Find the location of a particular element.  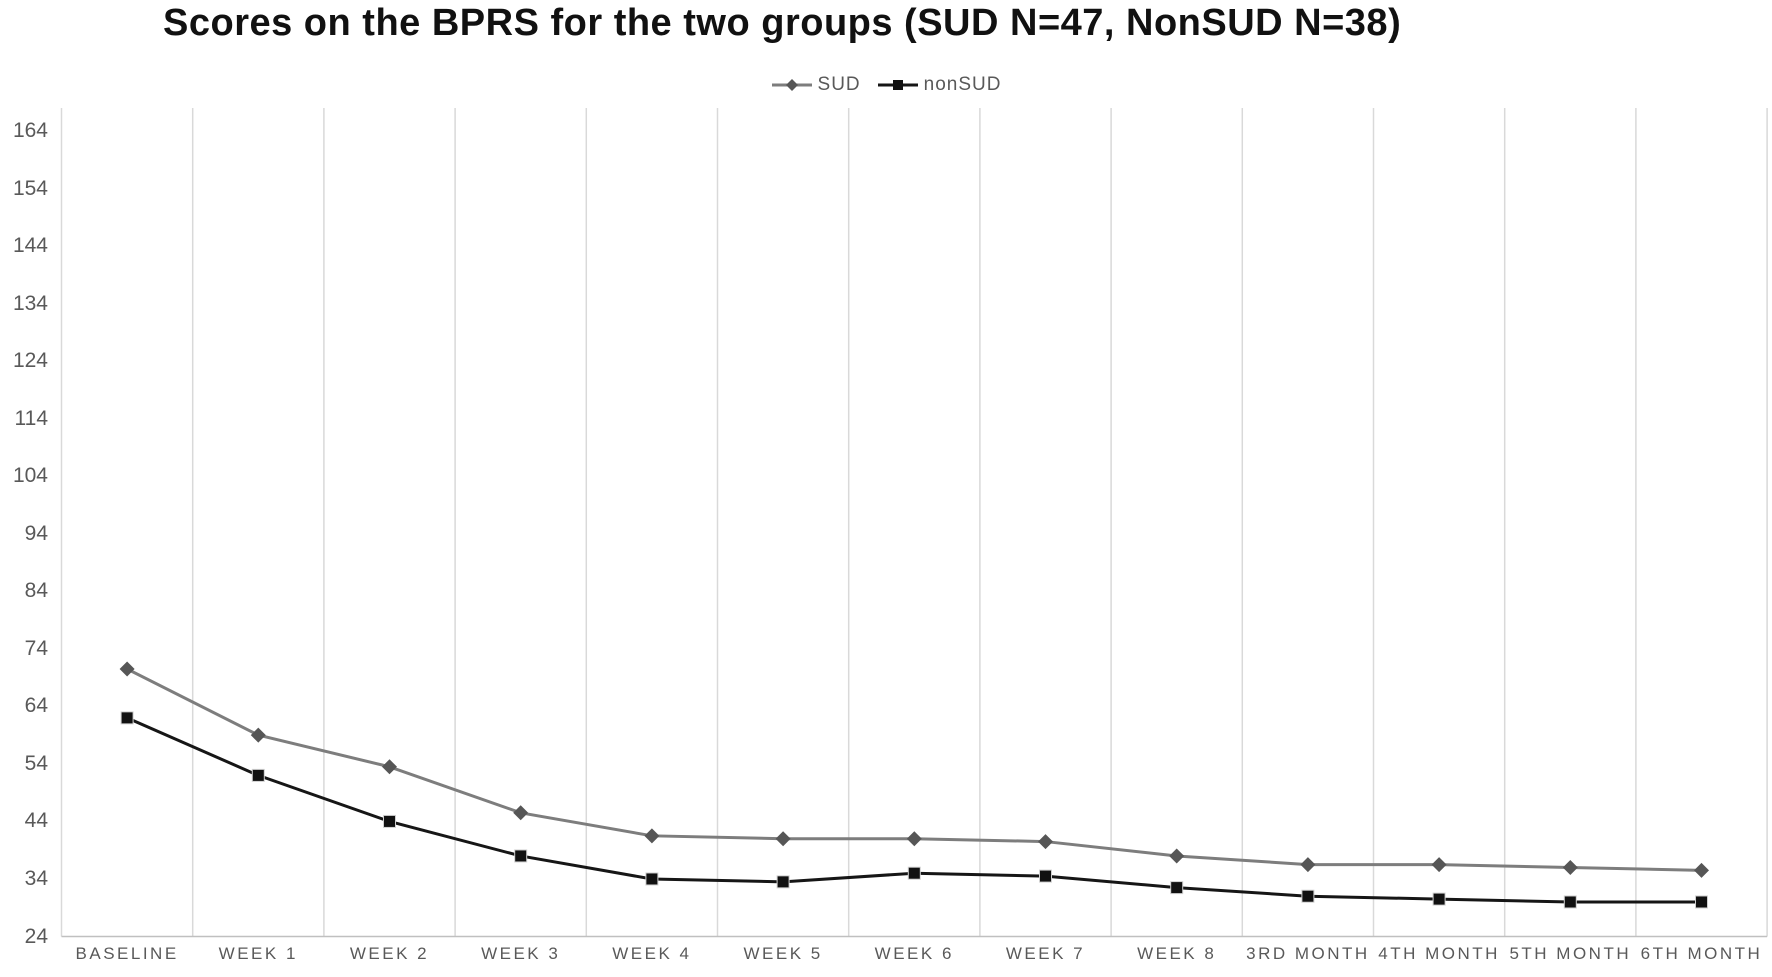

x-axis-label: WEEK 7 is located at coordinates (1045, 953).